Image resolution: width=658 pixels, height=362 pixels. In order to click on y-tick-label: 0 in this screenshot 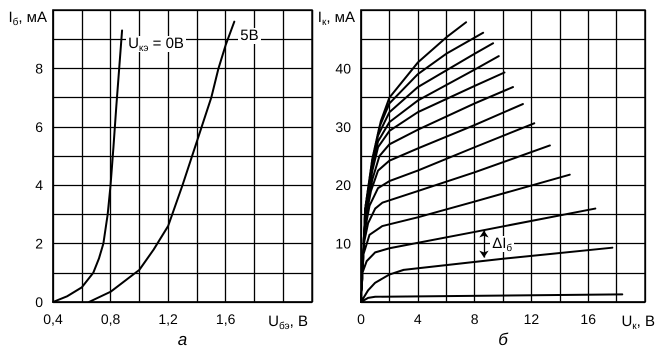, I will do `click(39, 302)`.